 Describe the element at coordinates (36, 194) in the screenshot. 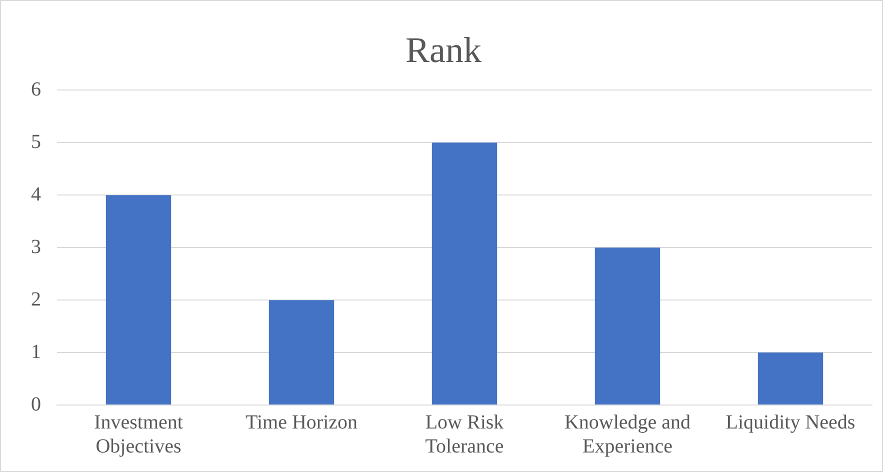

I see `y-tick-label: 4` at that location.